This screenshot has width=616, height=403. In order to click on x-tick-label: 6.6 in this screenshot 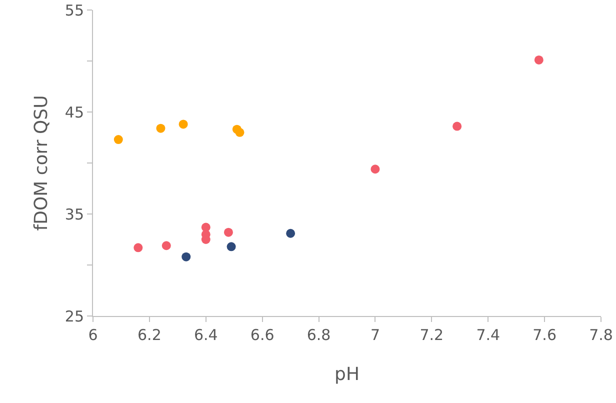, I will do `click(262, 335)`.